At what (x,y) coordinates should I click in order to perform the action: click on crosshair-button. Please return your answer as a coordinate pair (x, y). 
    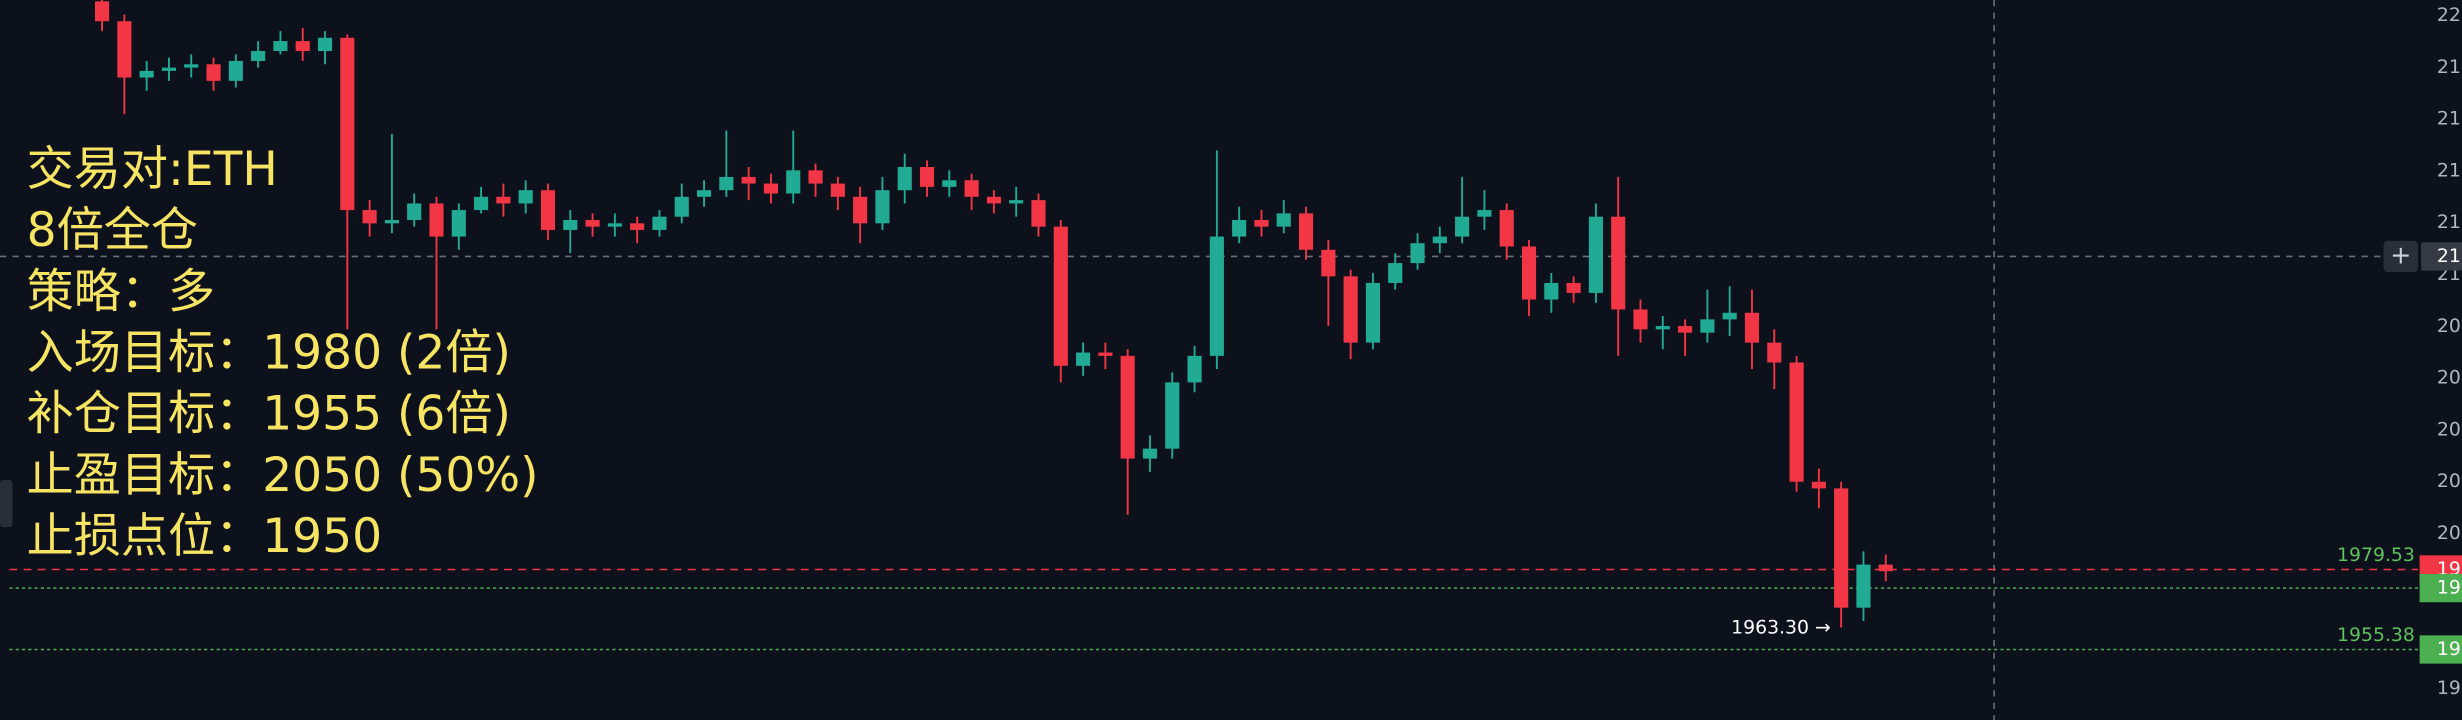
    Looking at the image, I should click on (2401, 256).